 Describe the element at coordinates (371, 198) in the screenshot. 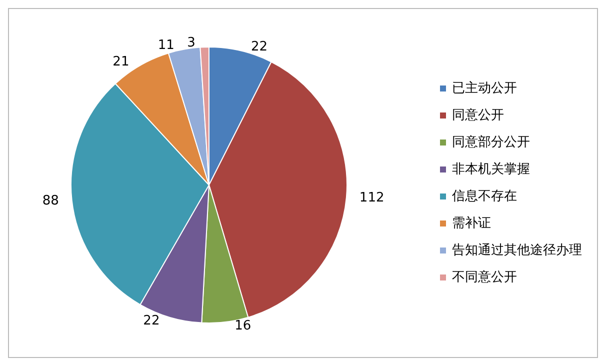

I see `data-label: 112` at that location.